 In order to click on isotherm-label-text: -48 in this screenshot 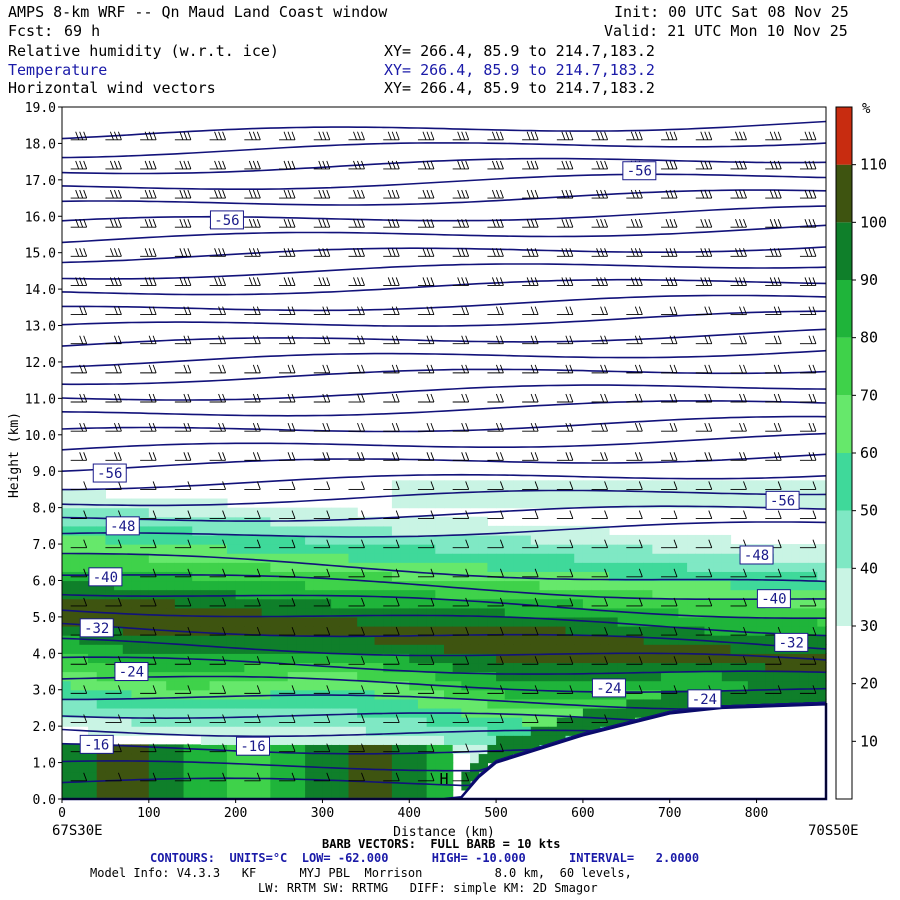, I will do `click(122, 527)`.